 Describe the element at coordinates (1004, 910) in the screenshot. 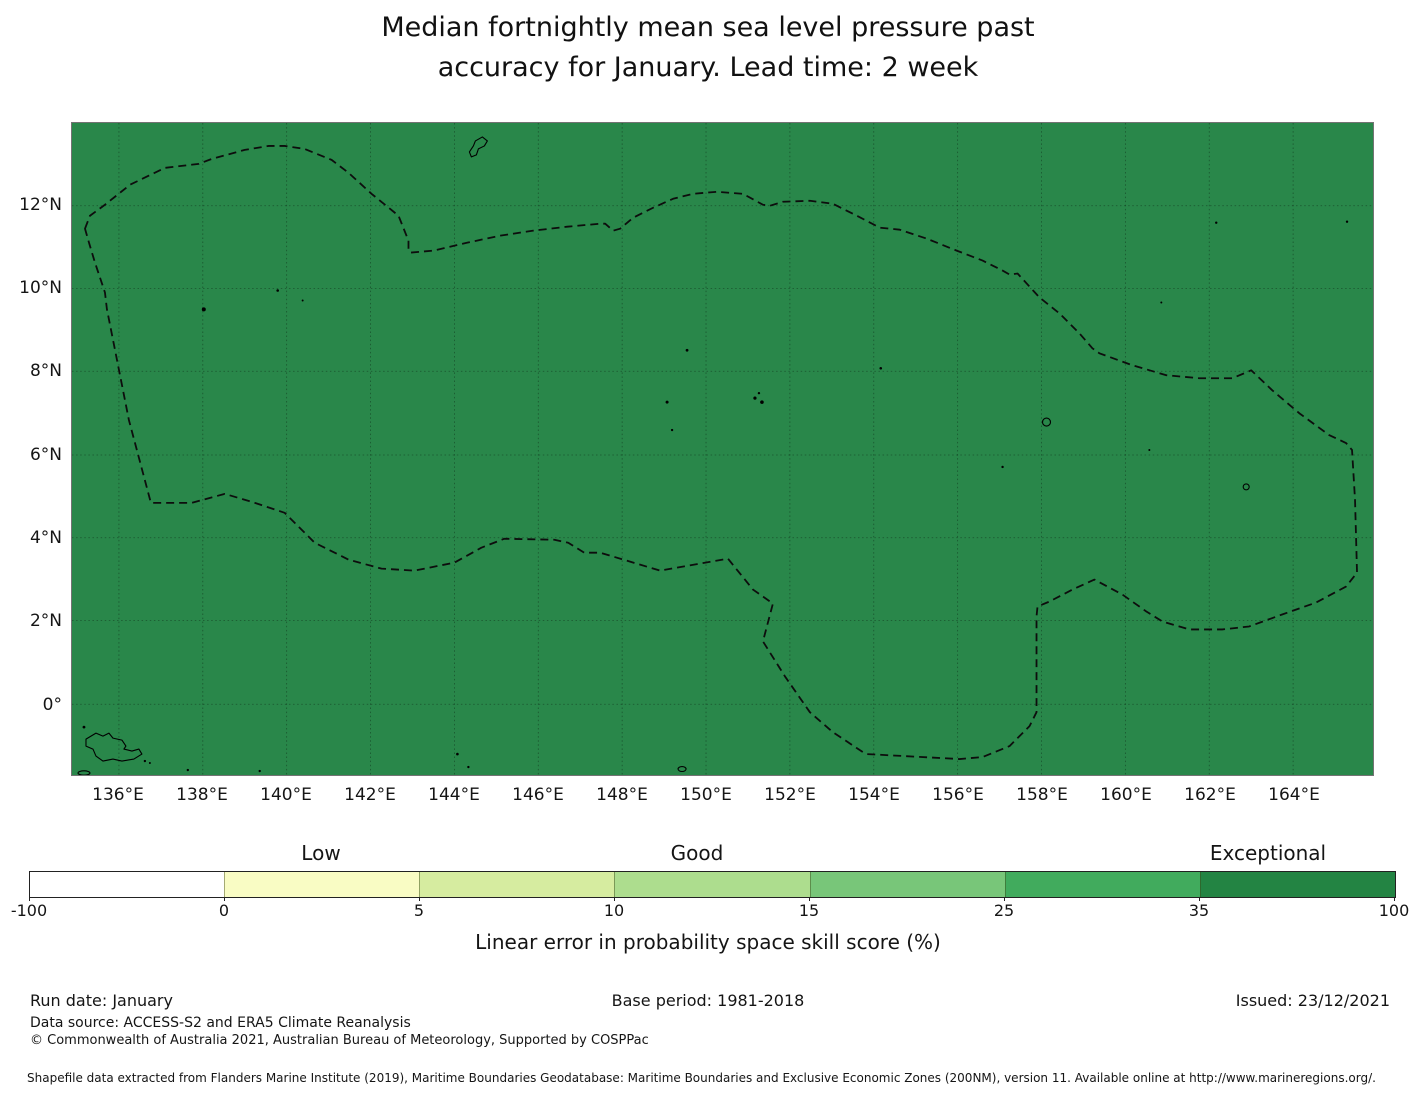

I see `colorbar-tick-label: 25` at that location.